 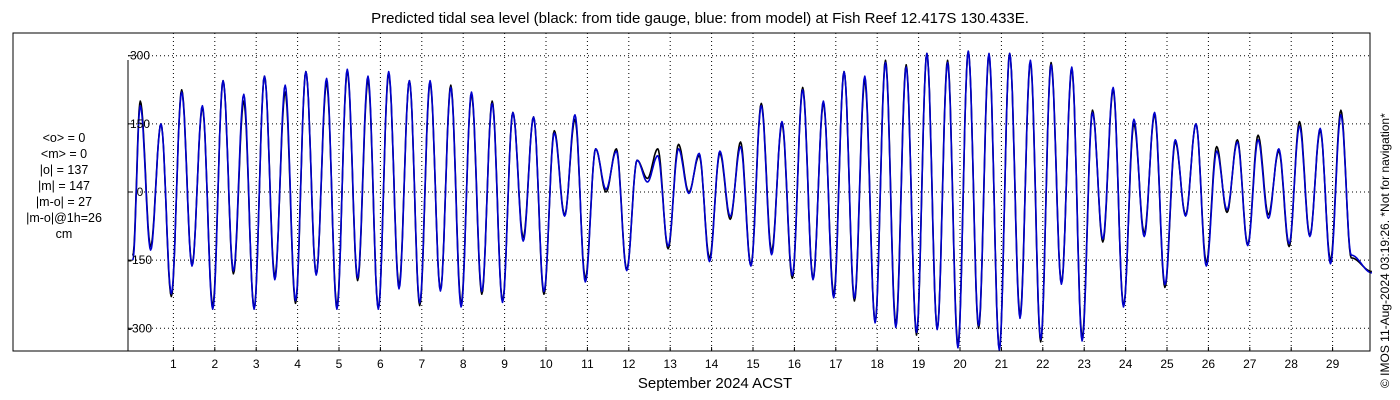 I want to click on x-tick-label: 13, so click(x=671, y=364).